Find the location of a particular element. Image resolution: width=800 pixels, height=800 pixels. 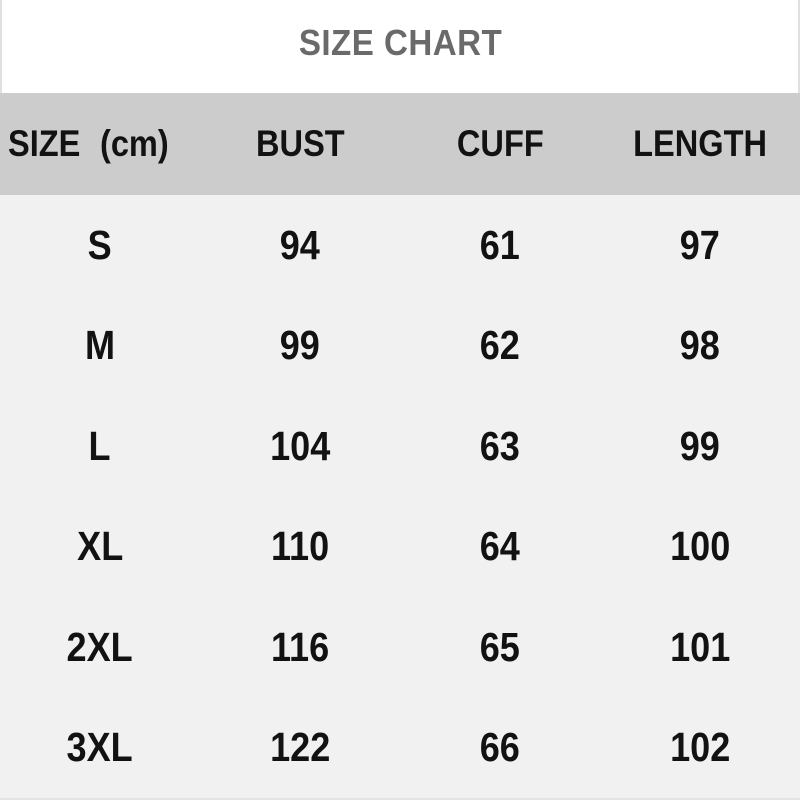

length-value: 98 is located at coordinates (700, 345).